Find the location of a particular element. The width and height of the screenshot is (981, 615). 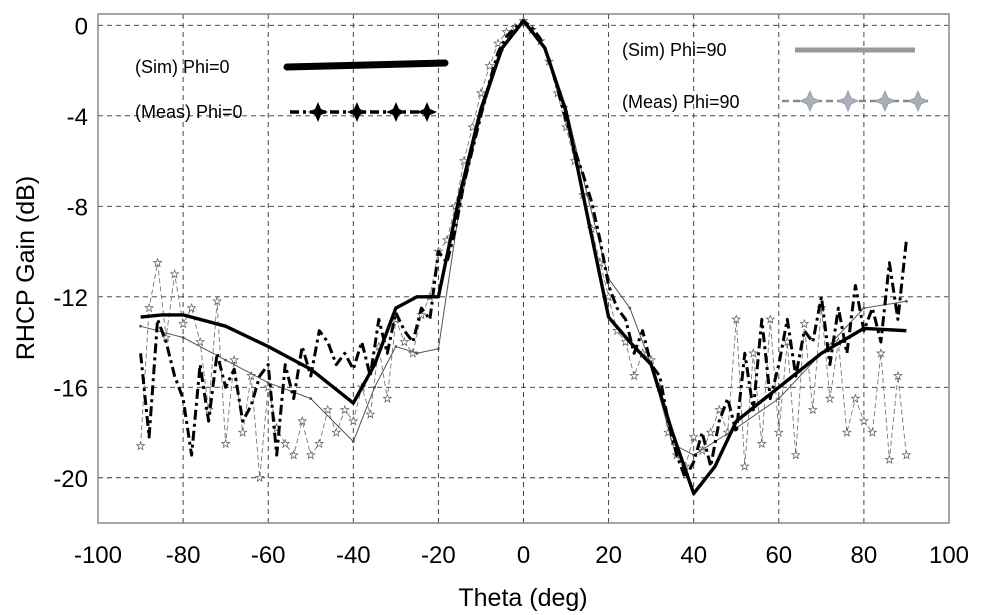

legend-label-meas-phi0: (Meas) Phi=0 is located at coordinates (189, 112).